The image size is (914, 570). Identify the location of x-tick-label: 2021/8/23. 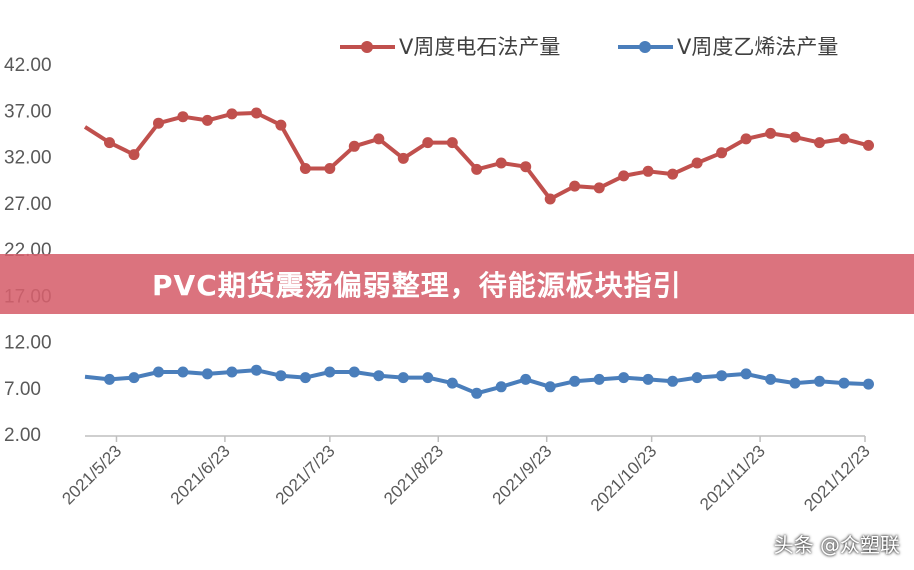
(413, 474).